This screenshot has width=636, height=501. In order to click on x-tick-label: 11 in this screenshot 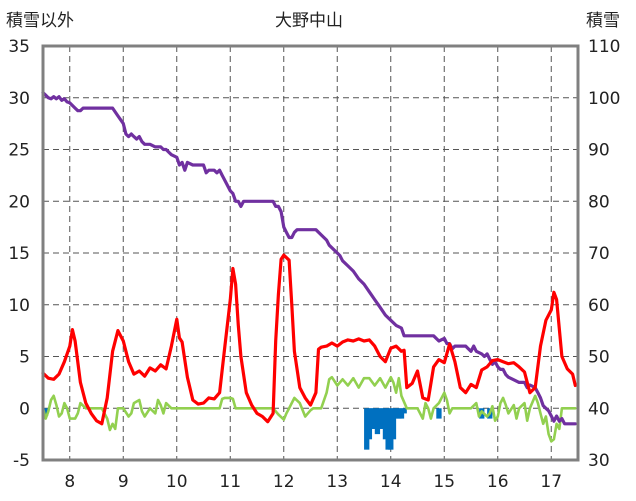, I will do `click(230, 482)`.